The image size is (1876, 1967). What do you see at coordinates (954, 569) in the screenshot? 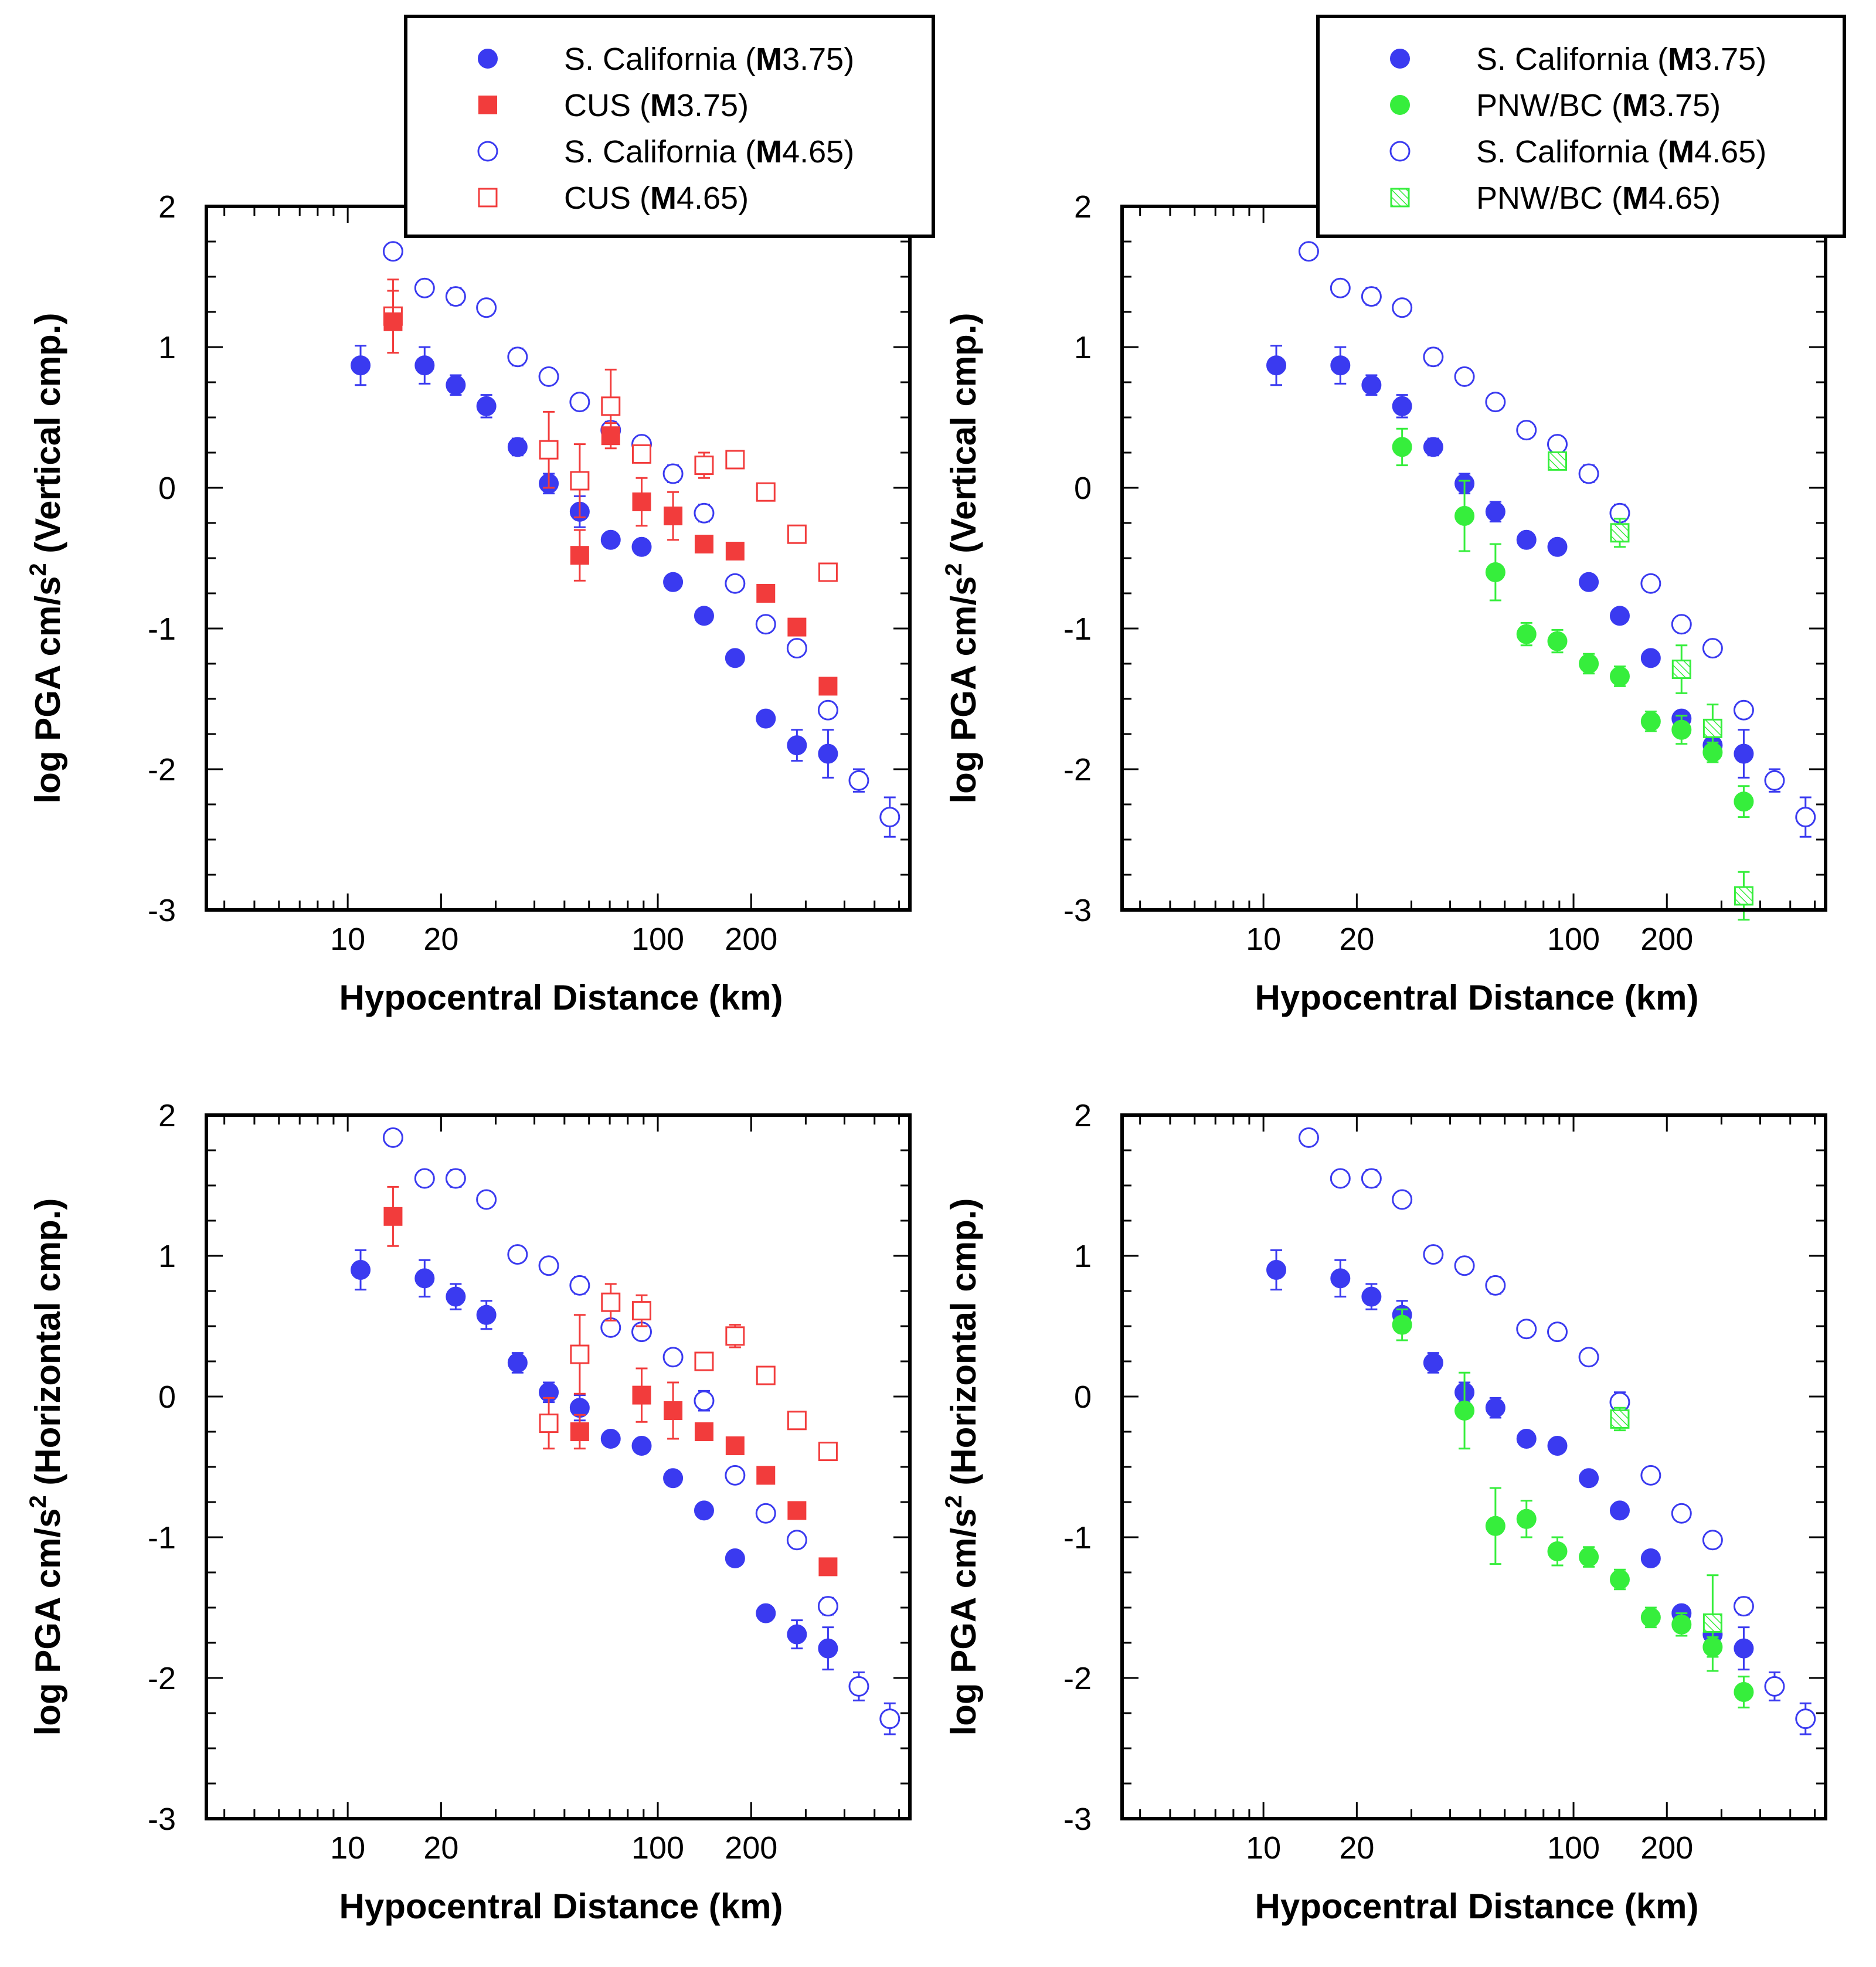
I see `y-axis-label-sup: 2` at bounding box center [954, 569].